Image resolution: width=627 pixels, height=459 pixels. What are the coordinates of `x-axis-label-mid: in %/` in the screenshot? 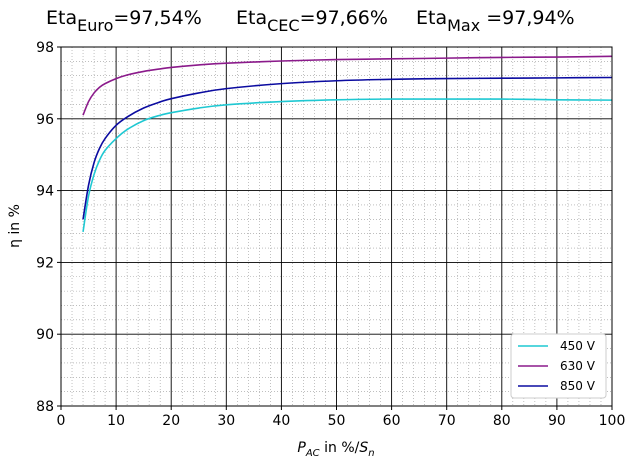 It's located at (340, 448).